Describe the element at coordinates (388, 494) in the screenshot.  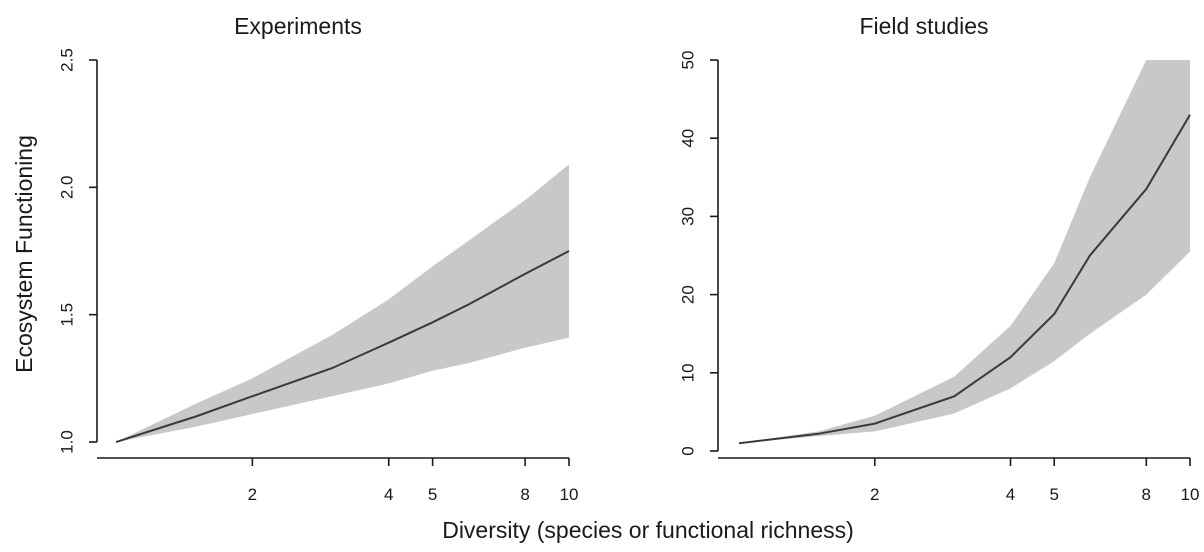
I see `x-tick-label-experiments: 4` at that location.